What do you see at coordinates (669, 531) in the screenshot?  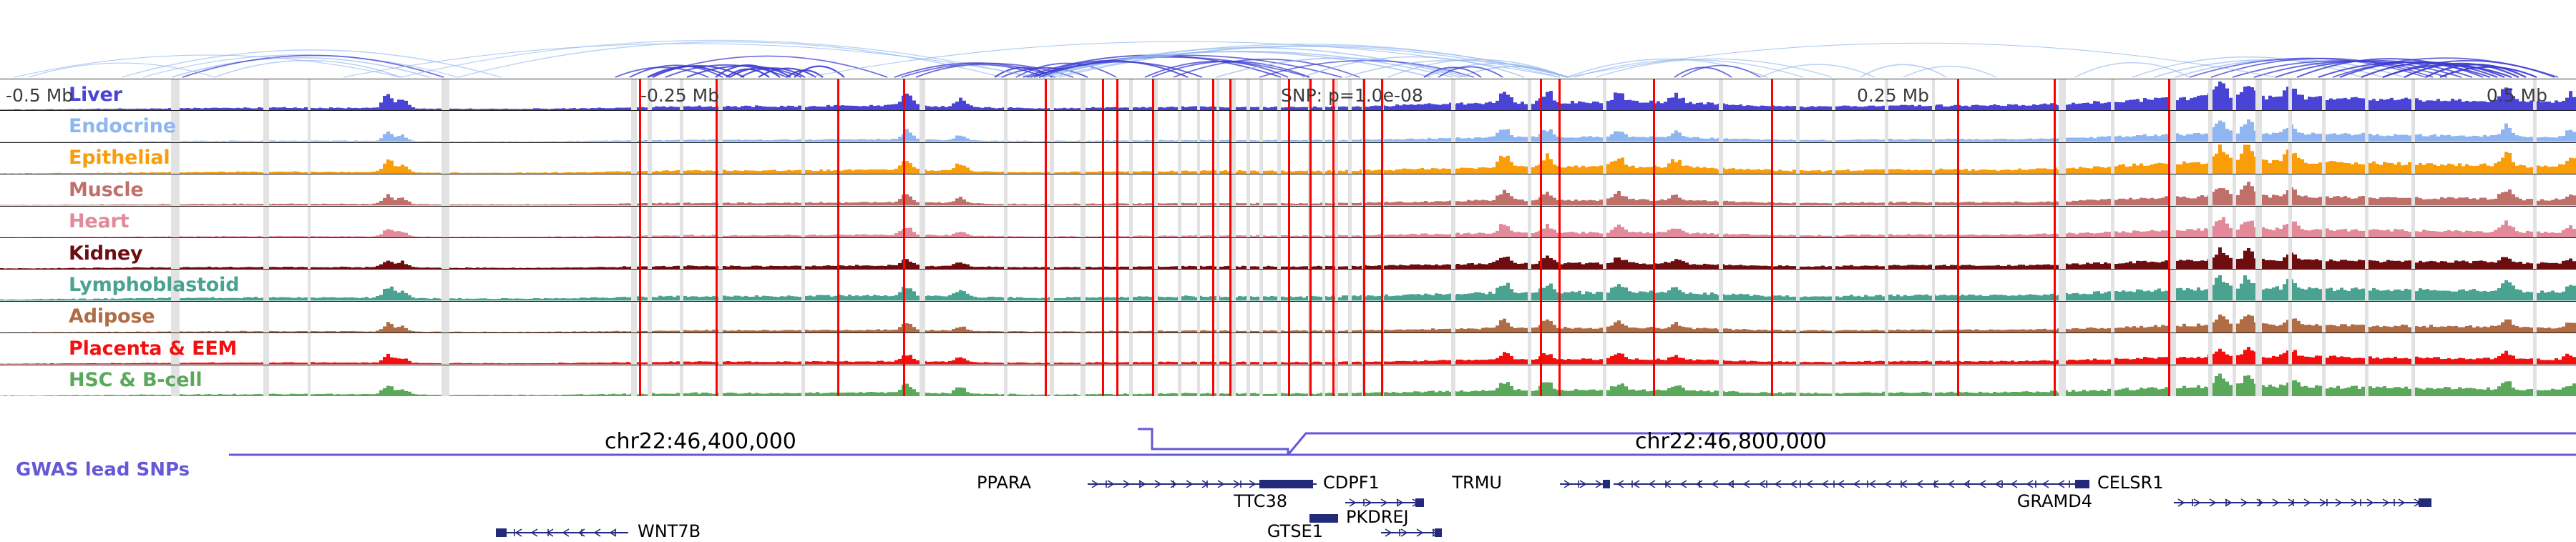 I see `gene-label-wnt7b: WNT7B` at bounding box center [669, 531].